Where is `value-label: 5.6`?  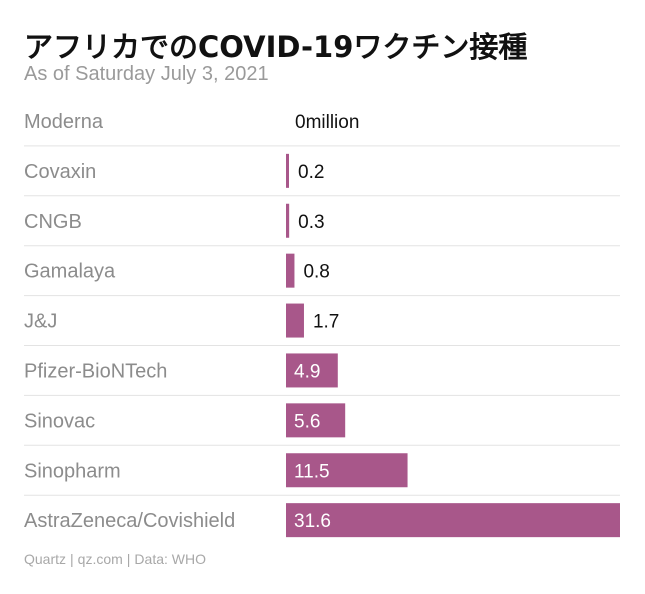
value-label: 5.6 is located at coordinates (307, 421).